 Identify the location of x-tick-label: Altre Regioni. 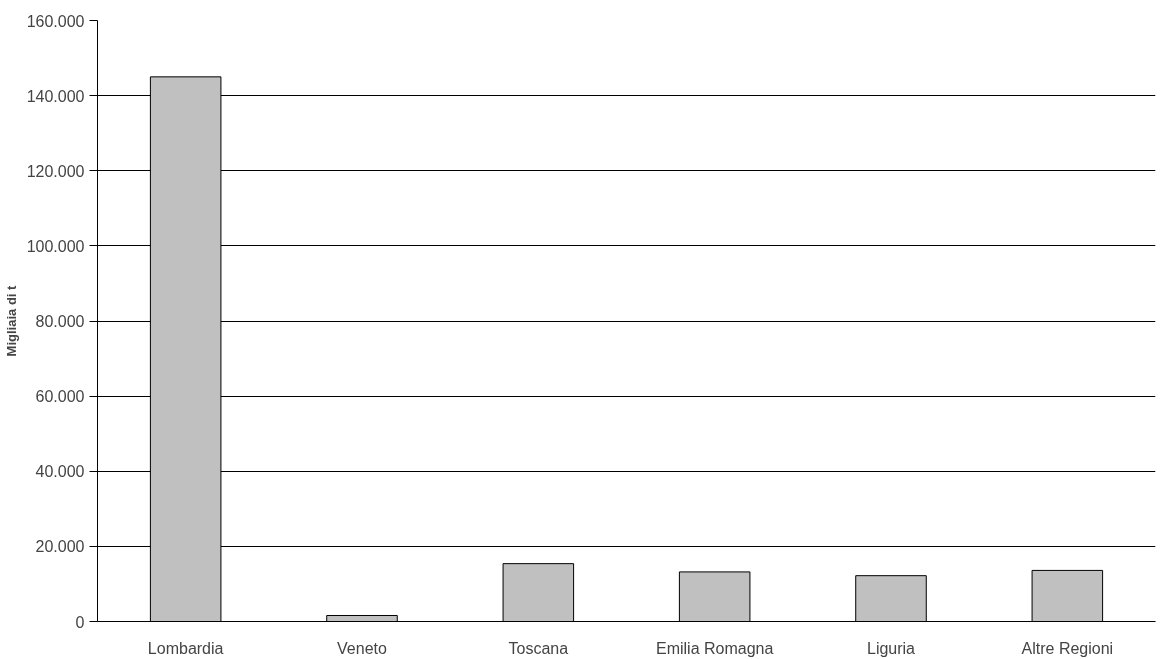
(1067, 648).